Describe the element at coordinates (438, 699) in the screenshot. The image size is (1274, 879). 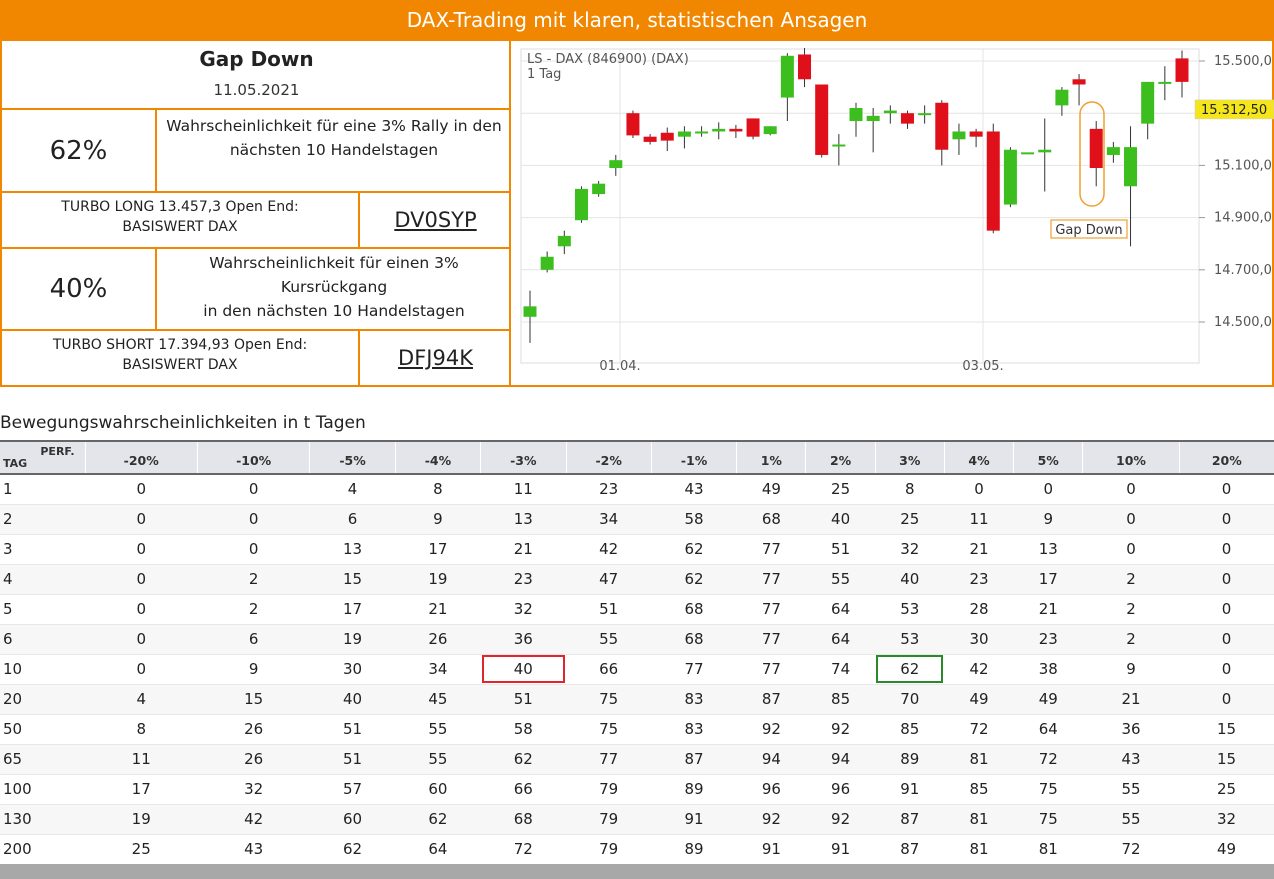
I see `table-cell: 45` at that location.